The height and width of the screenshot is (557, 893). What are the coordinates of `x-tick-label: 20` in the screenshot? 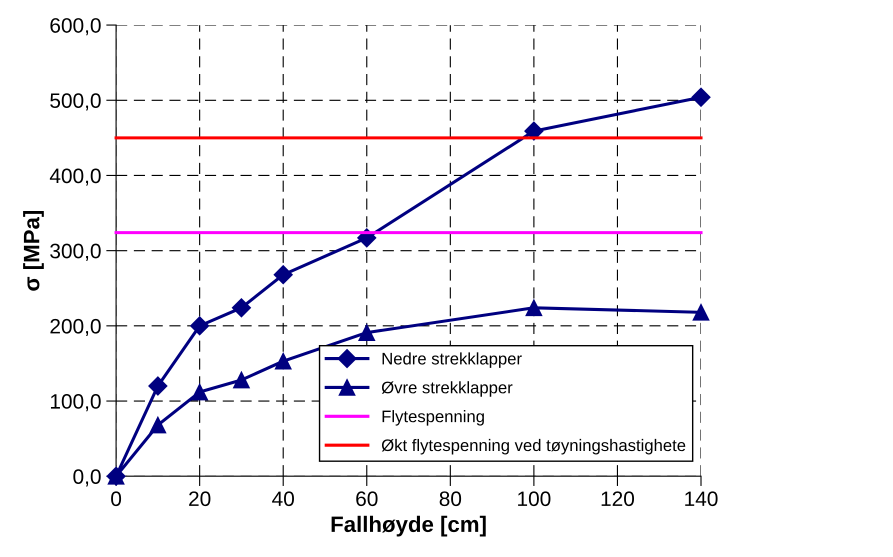 It's located at (199, 498).